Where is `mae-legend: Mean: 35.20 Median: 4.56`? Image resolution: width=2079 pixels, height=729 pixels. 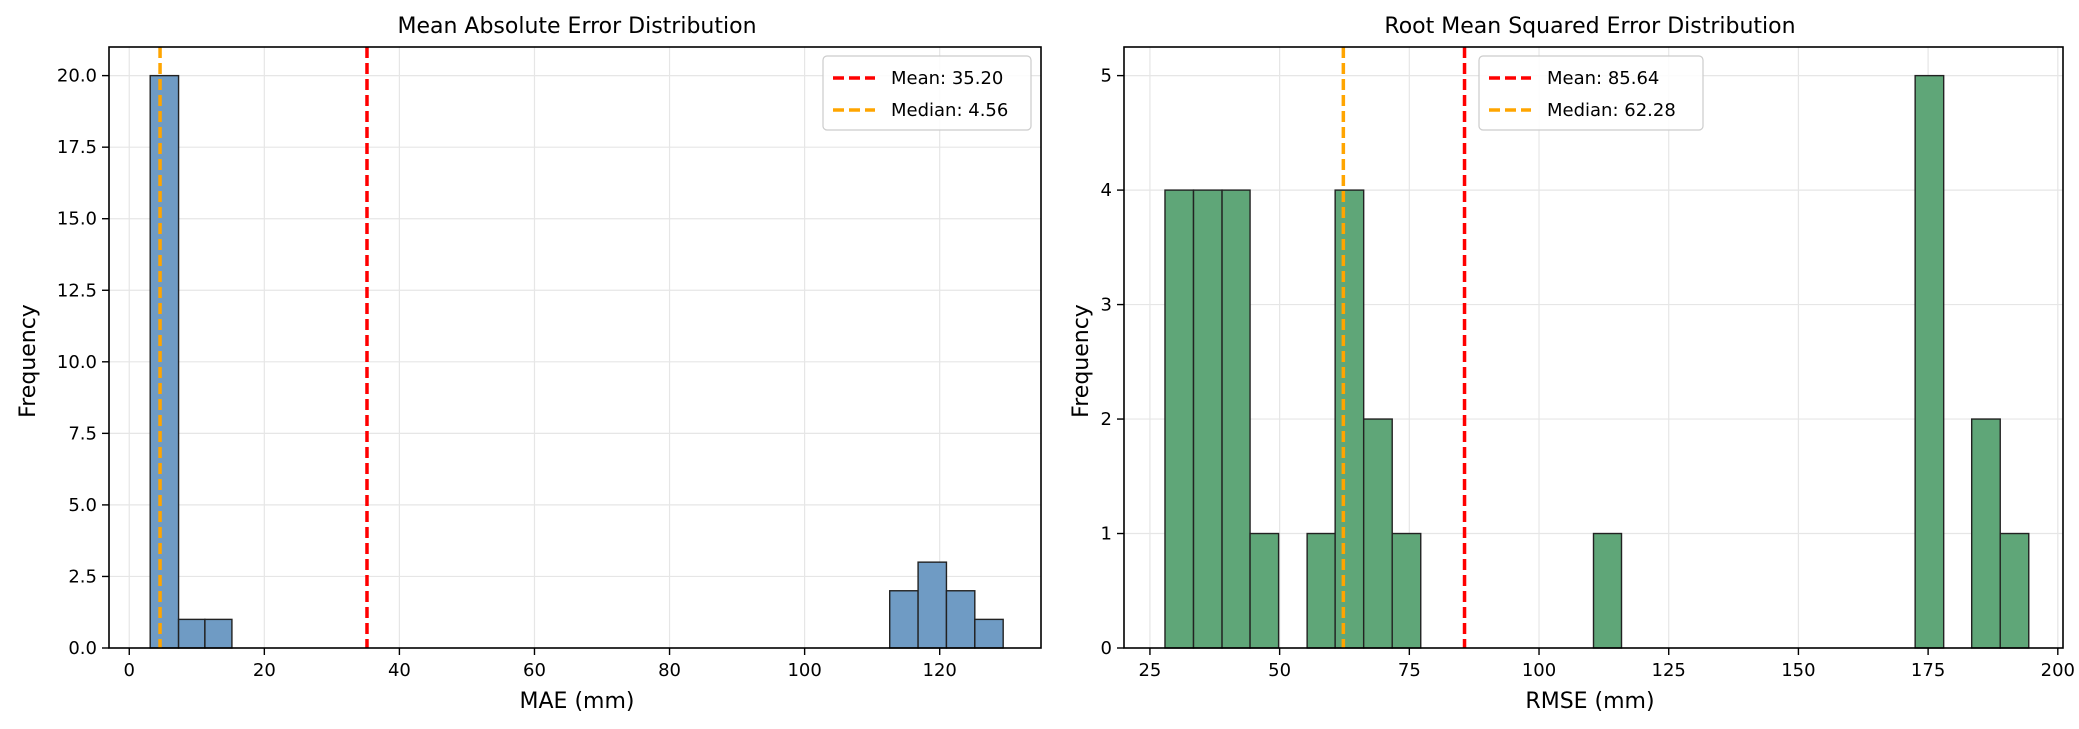
mae-legend: Mean: 35.20 Median: 4.56 is located at coordinates (927, 93).